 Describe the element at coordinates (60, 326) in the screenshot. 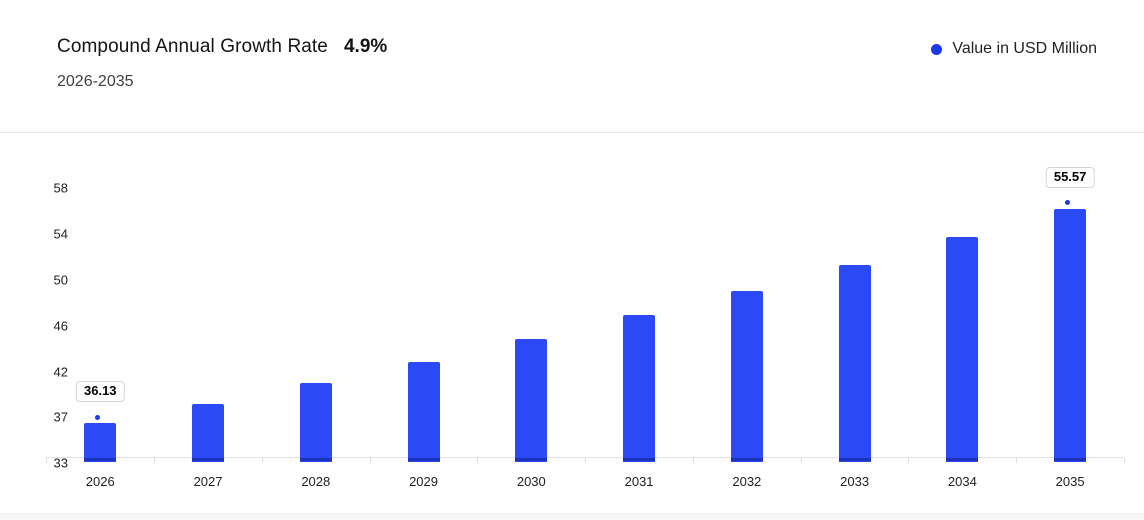

I see `y-axis-tick-label: 46` at that location.